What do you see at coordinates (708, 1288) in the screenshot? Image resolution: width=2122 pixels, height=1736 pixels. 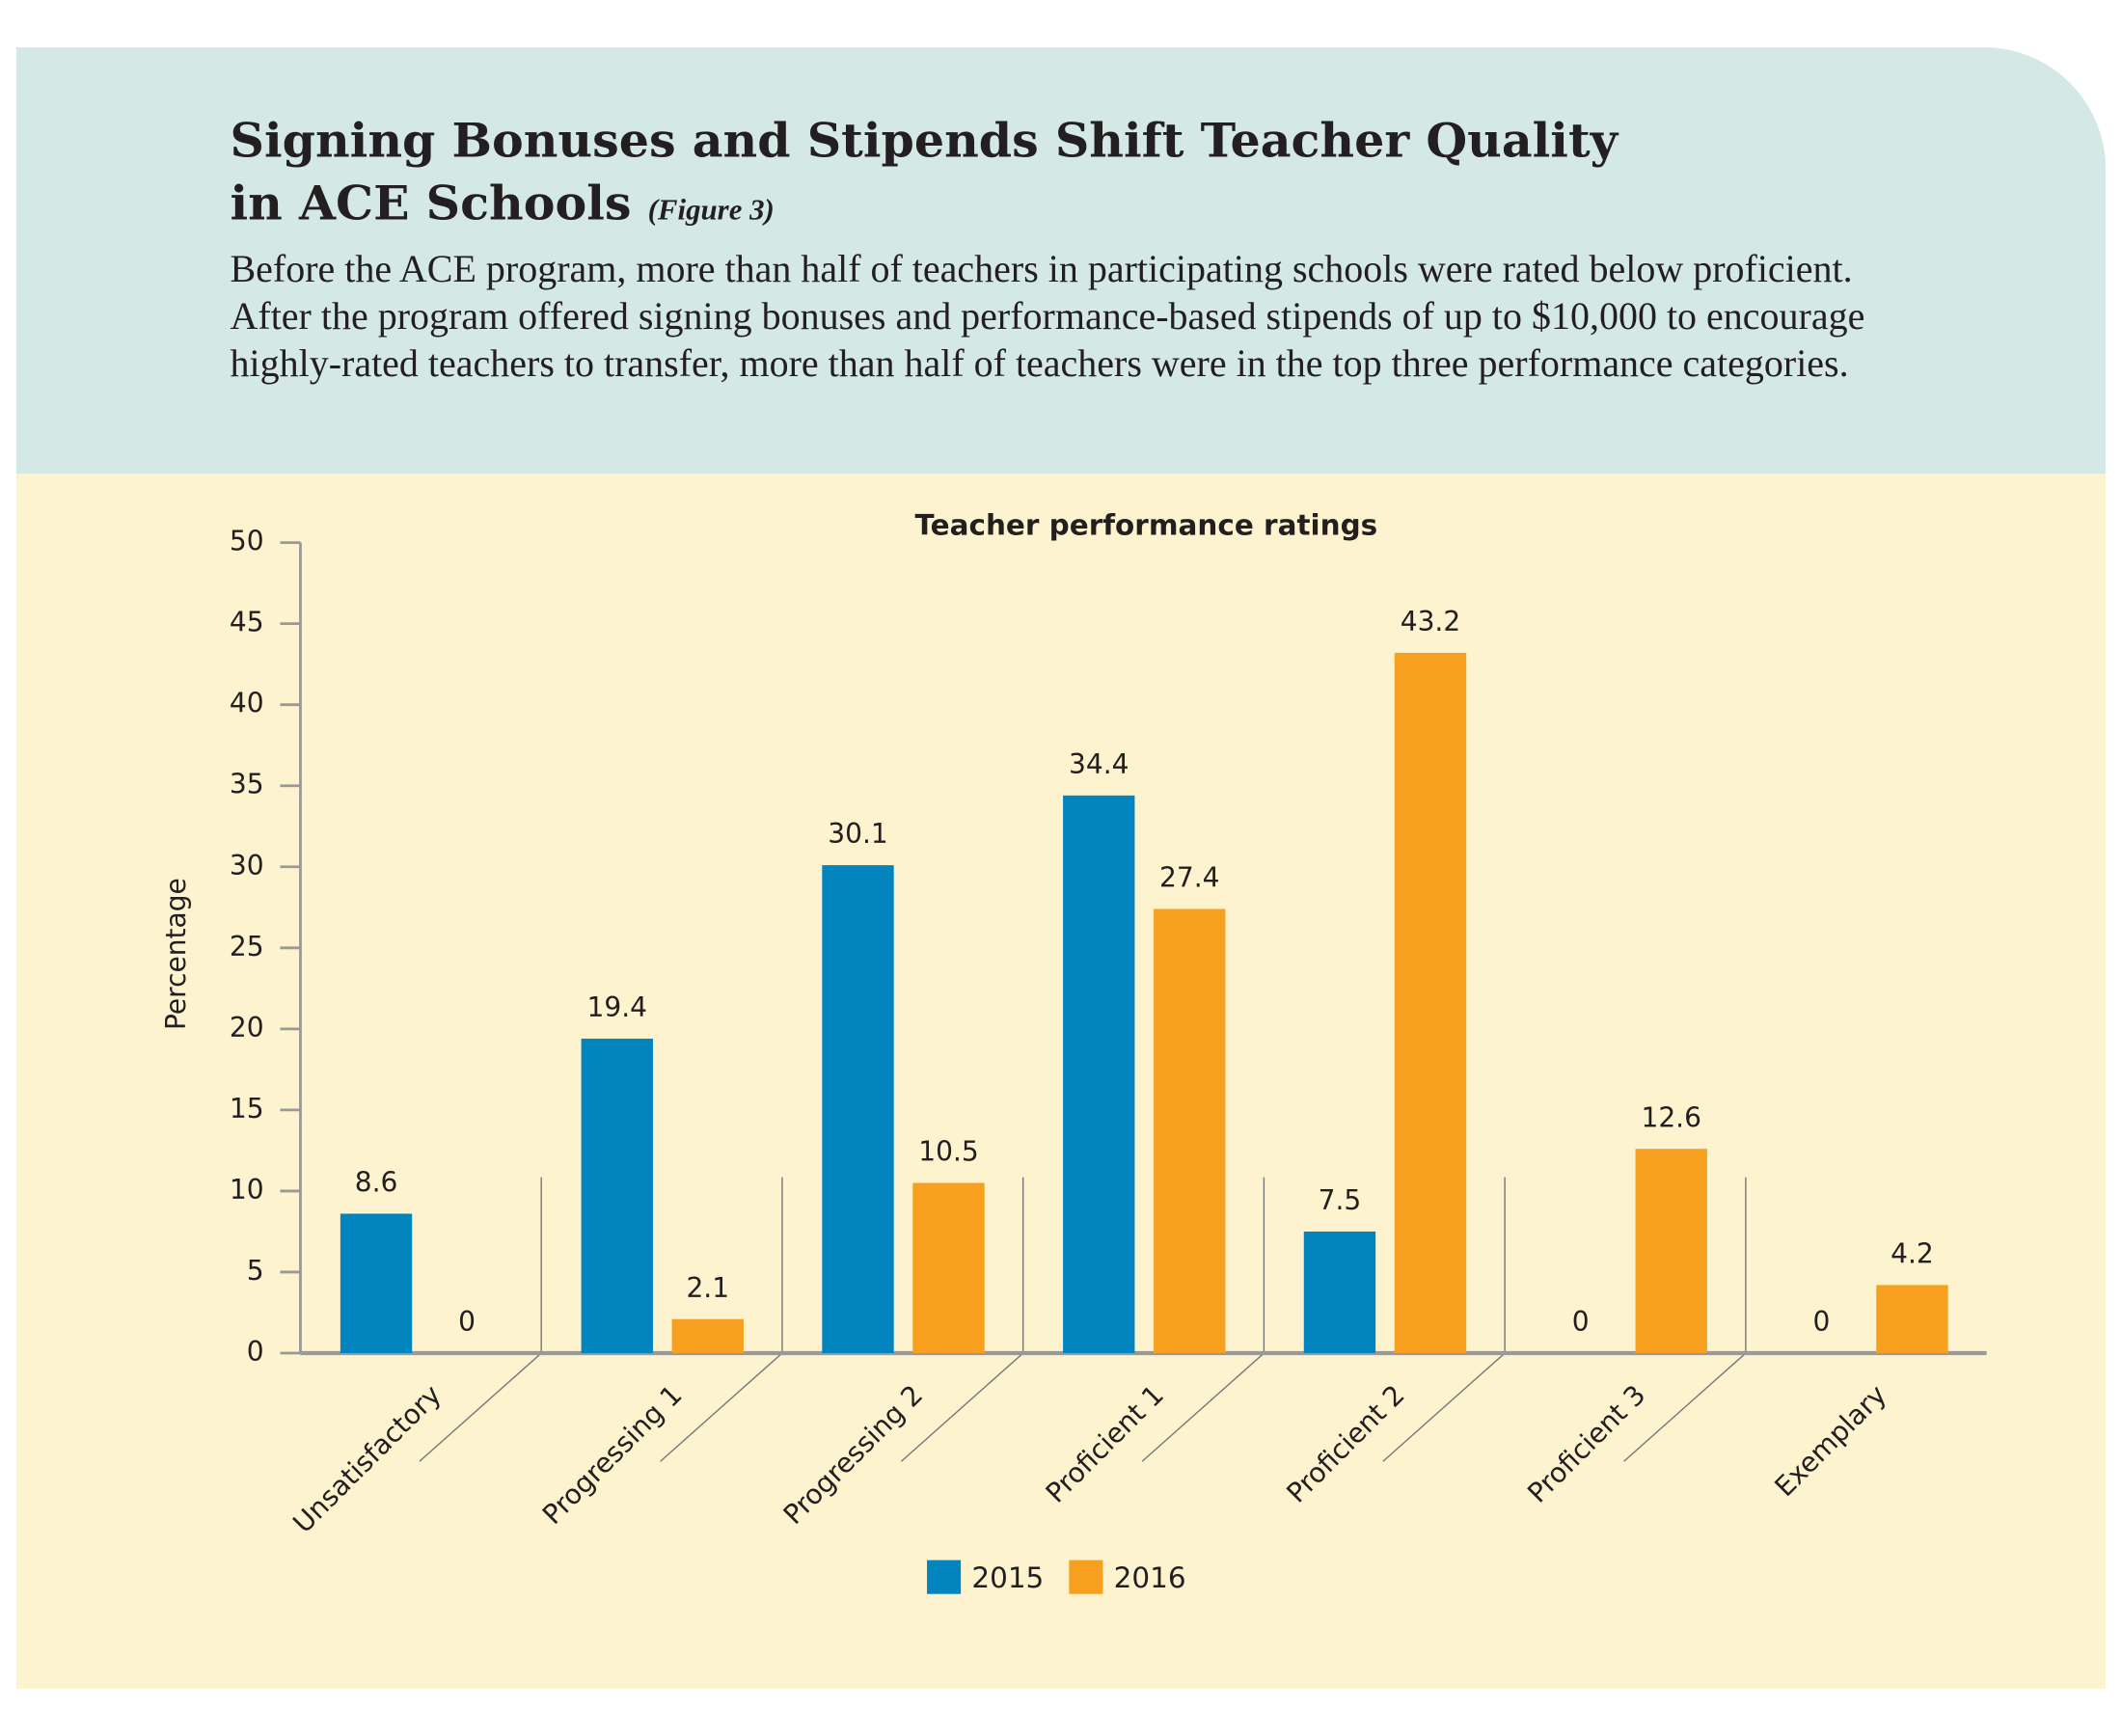 I see `value-label: 2.1` at bounding box center [708, 1288].